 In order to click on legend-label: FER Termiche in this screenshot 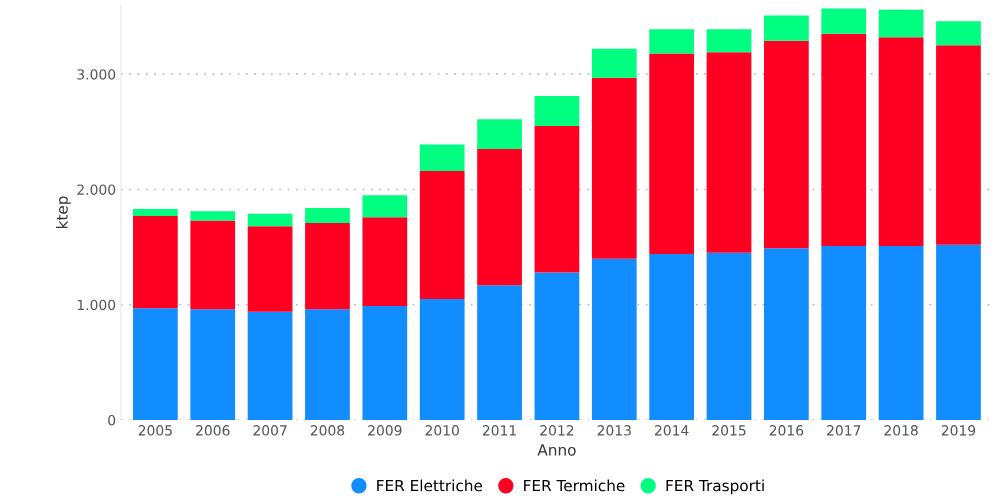, I will do `click(574, 485)`.